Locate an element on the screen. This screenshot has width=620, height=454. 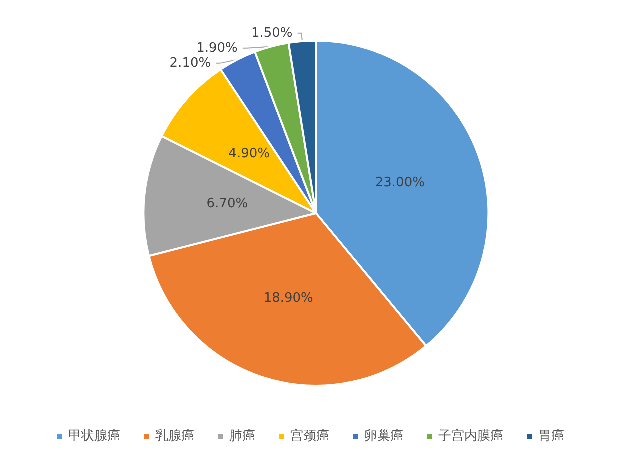
data-label: 18.90% is located at coordinates (289, 298).